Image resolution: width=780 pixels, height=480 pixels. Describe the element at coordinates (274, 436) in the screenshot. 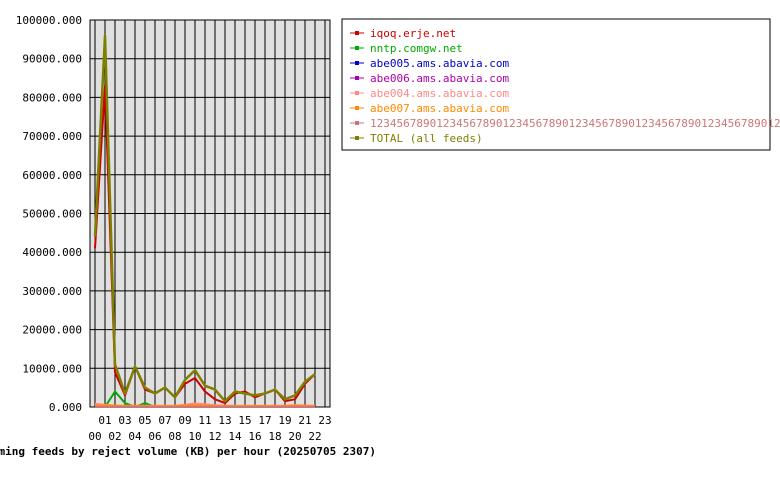

I see `x-tick-label: 18` at that location.